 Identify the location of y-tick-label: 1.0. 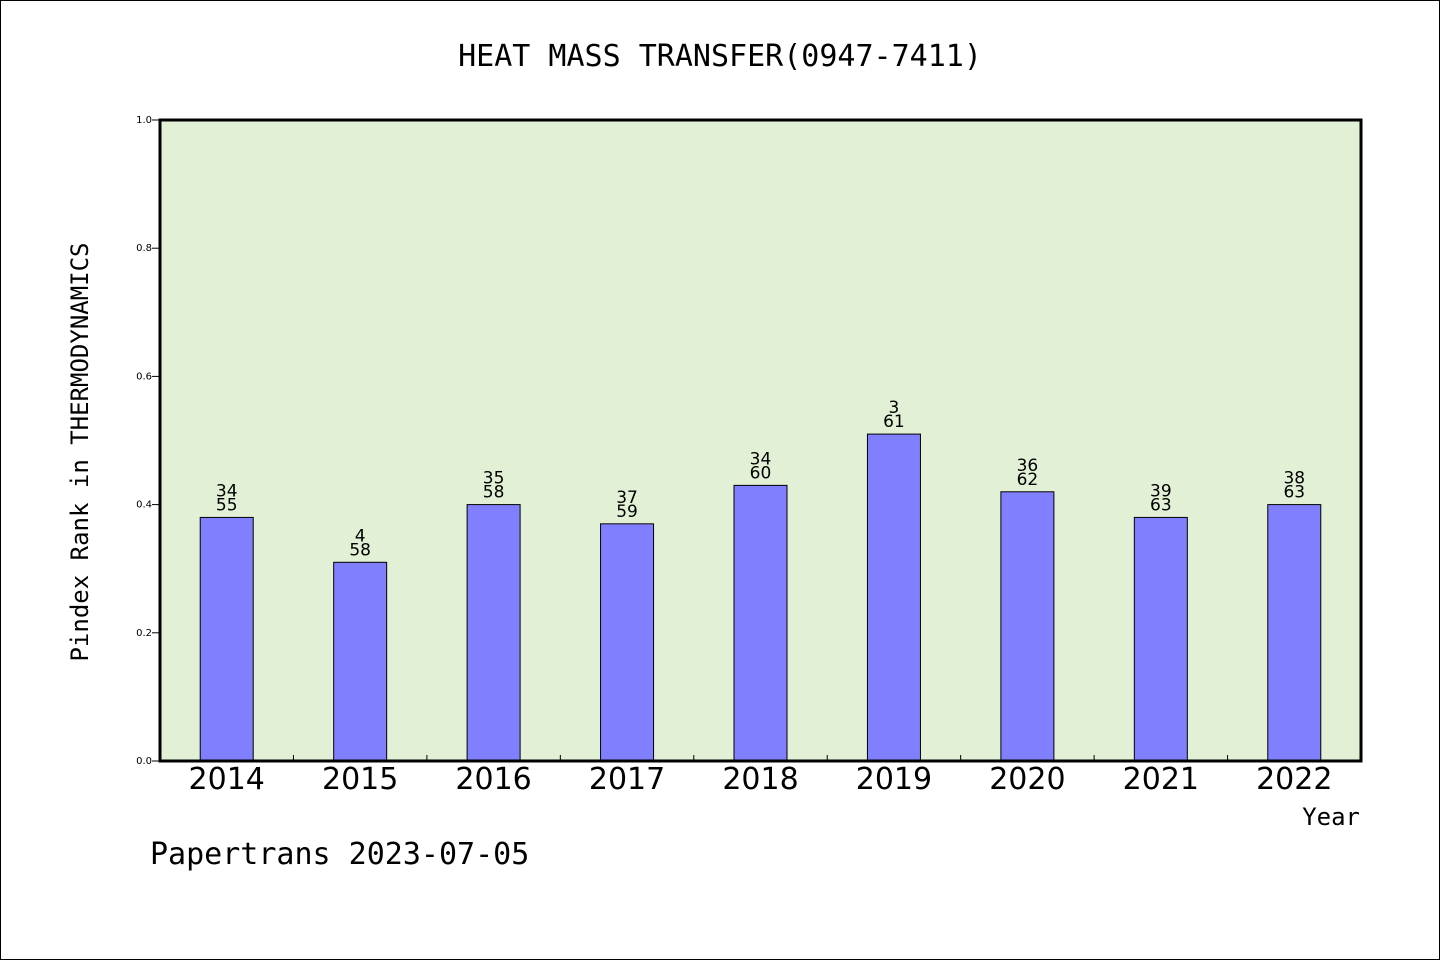
(144, 120).